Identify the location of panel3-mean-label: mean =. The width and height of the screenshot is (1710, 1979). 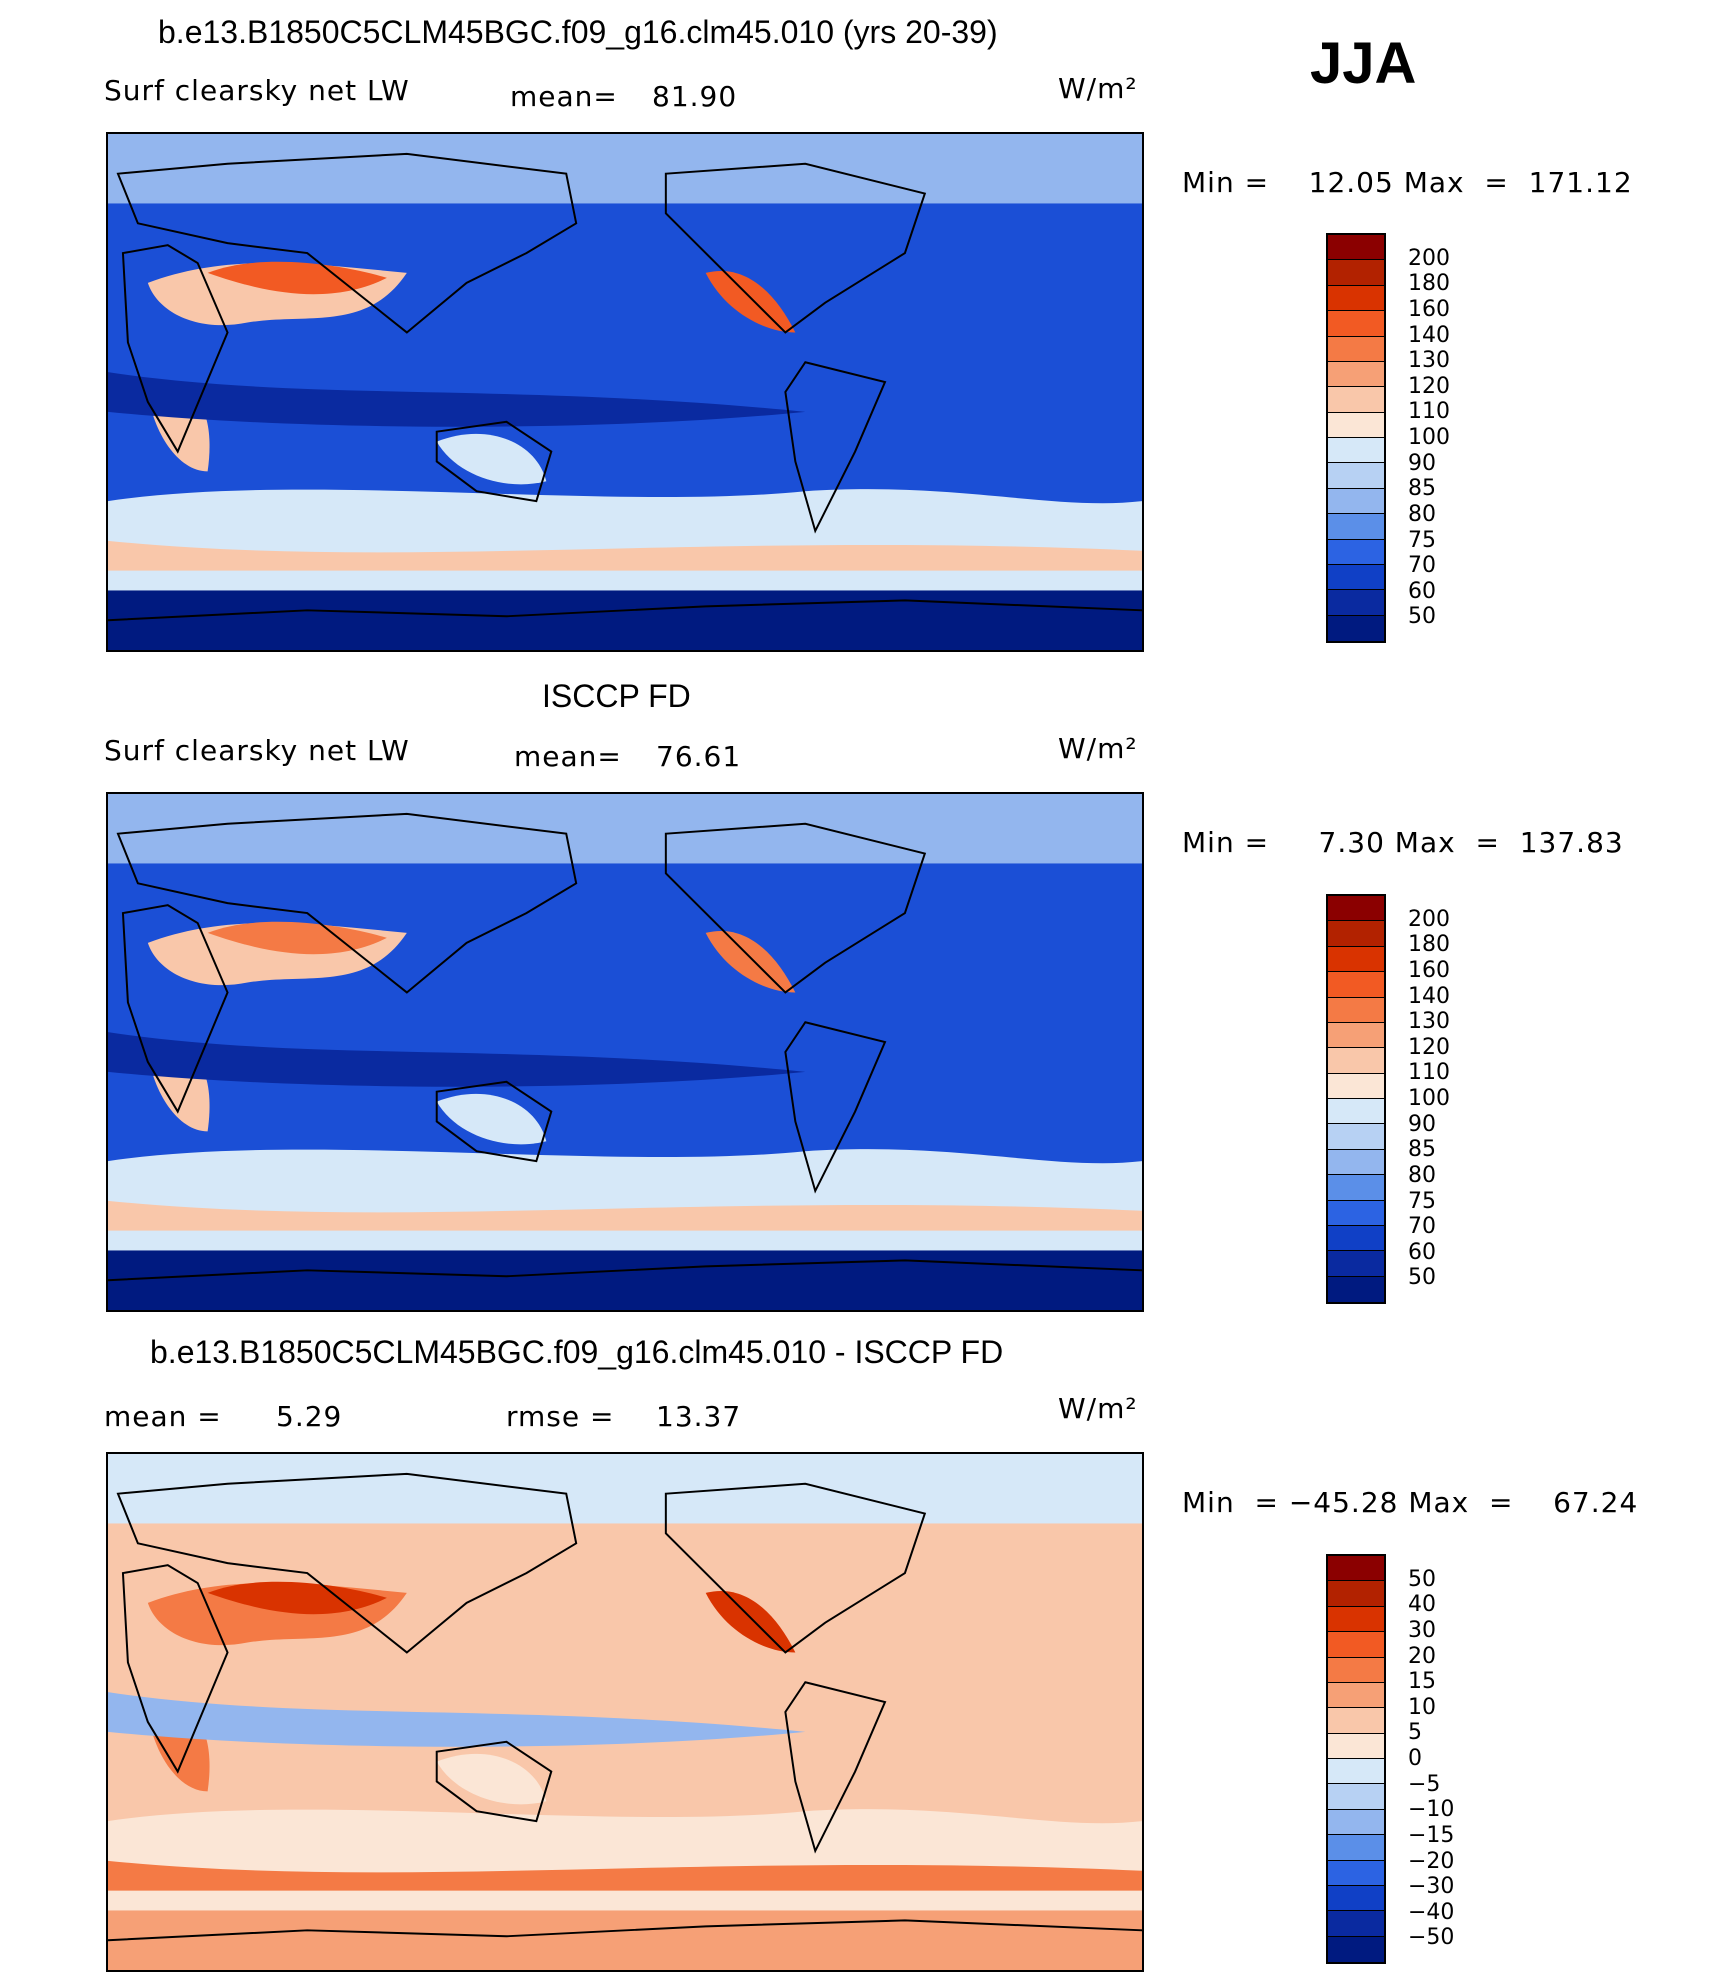
(163, 1416).